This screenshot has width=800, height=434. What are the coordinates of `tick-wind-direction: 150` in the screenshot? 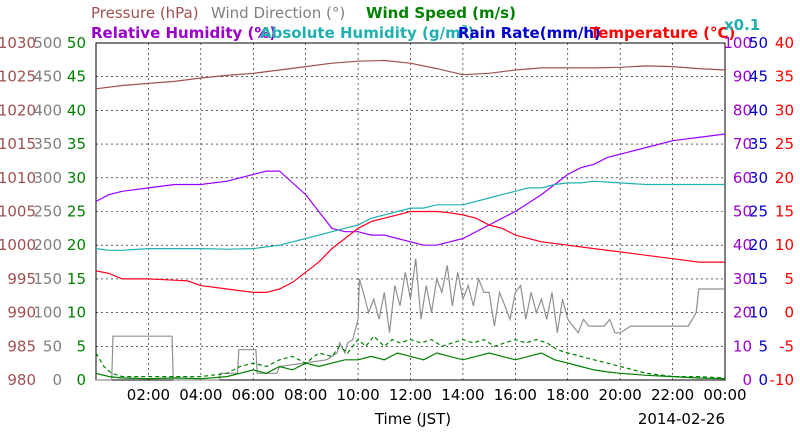 It's located at (47, 279).